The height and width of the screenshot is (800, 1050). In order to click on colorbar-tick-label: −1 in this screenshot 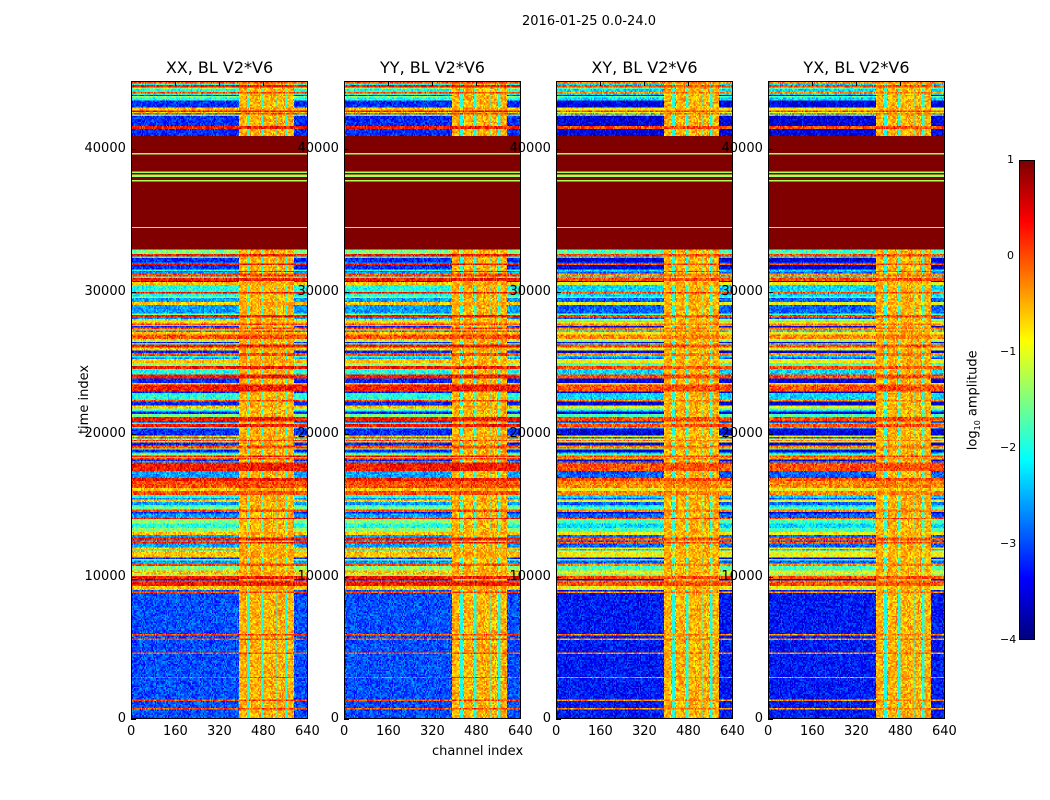, I will do `click(1008, 351)`.